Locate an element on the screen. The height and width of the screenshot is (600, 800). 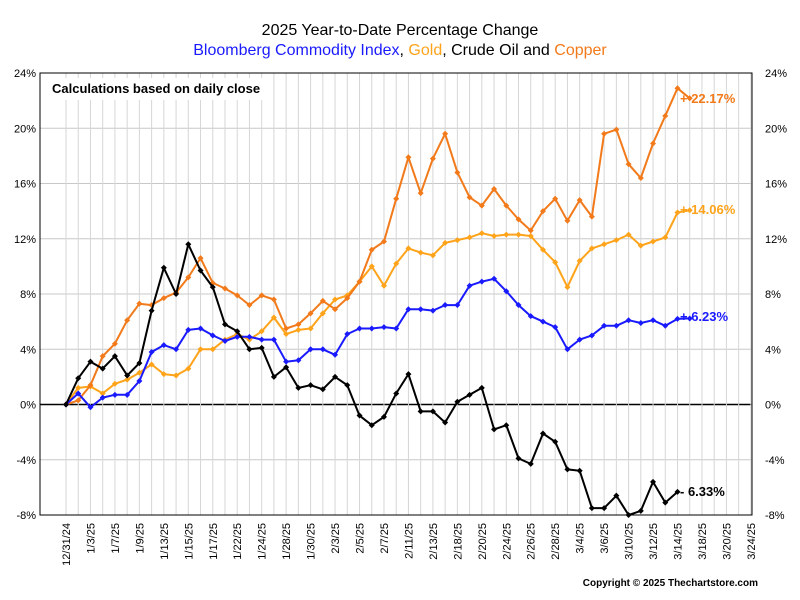
end-label-copper: + 22.17% is located at coordinates (708, 98).